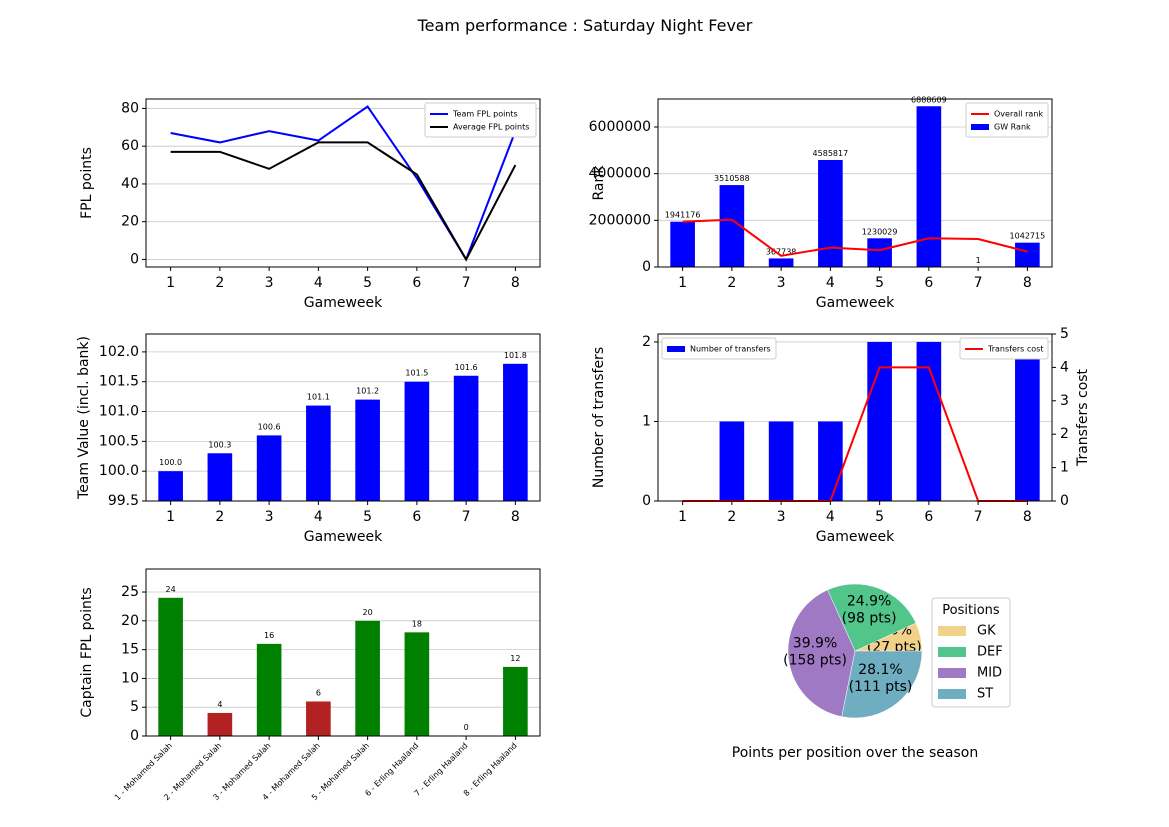 The height and width of the screenshot is (827, 1169). What do you see at coordinates (119, 352) in the screenshot?
I see `y-tick-label: 102.0` at bounding box center [119, 352].